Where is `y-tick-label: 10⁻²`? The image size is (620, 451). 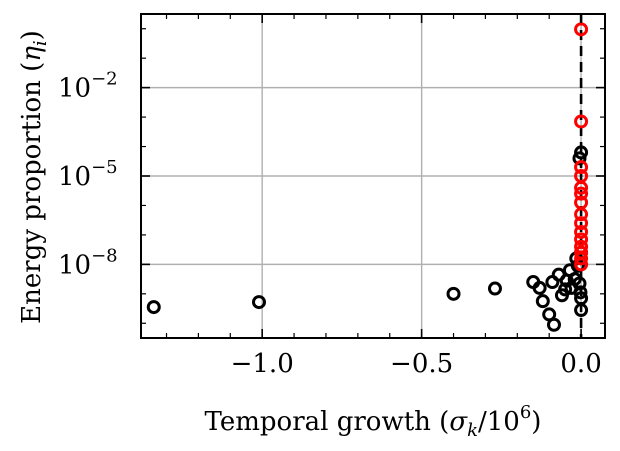
y-tick-label: 10⁻² is located at coordinates (88, 86).